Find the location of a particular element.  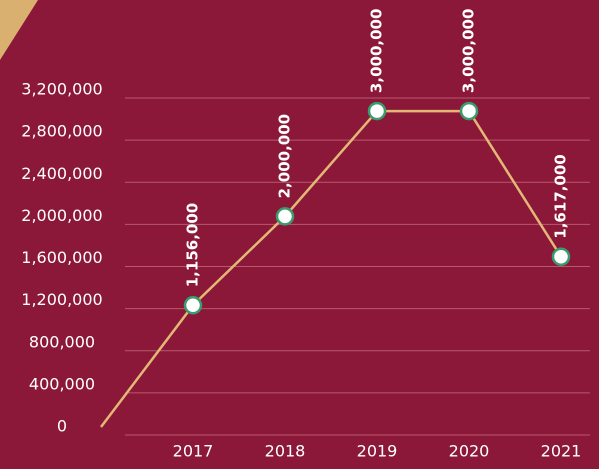

corner-decoration is located at coordinates (19, 30).